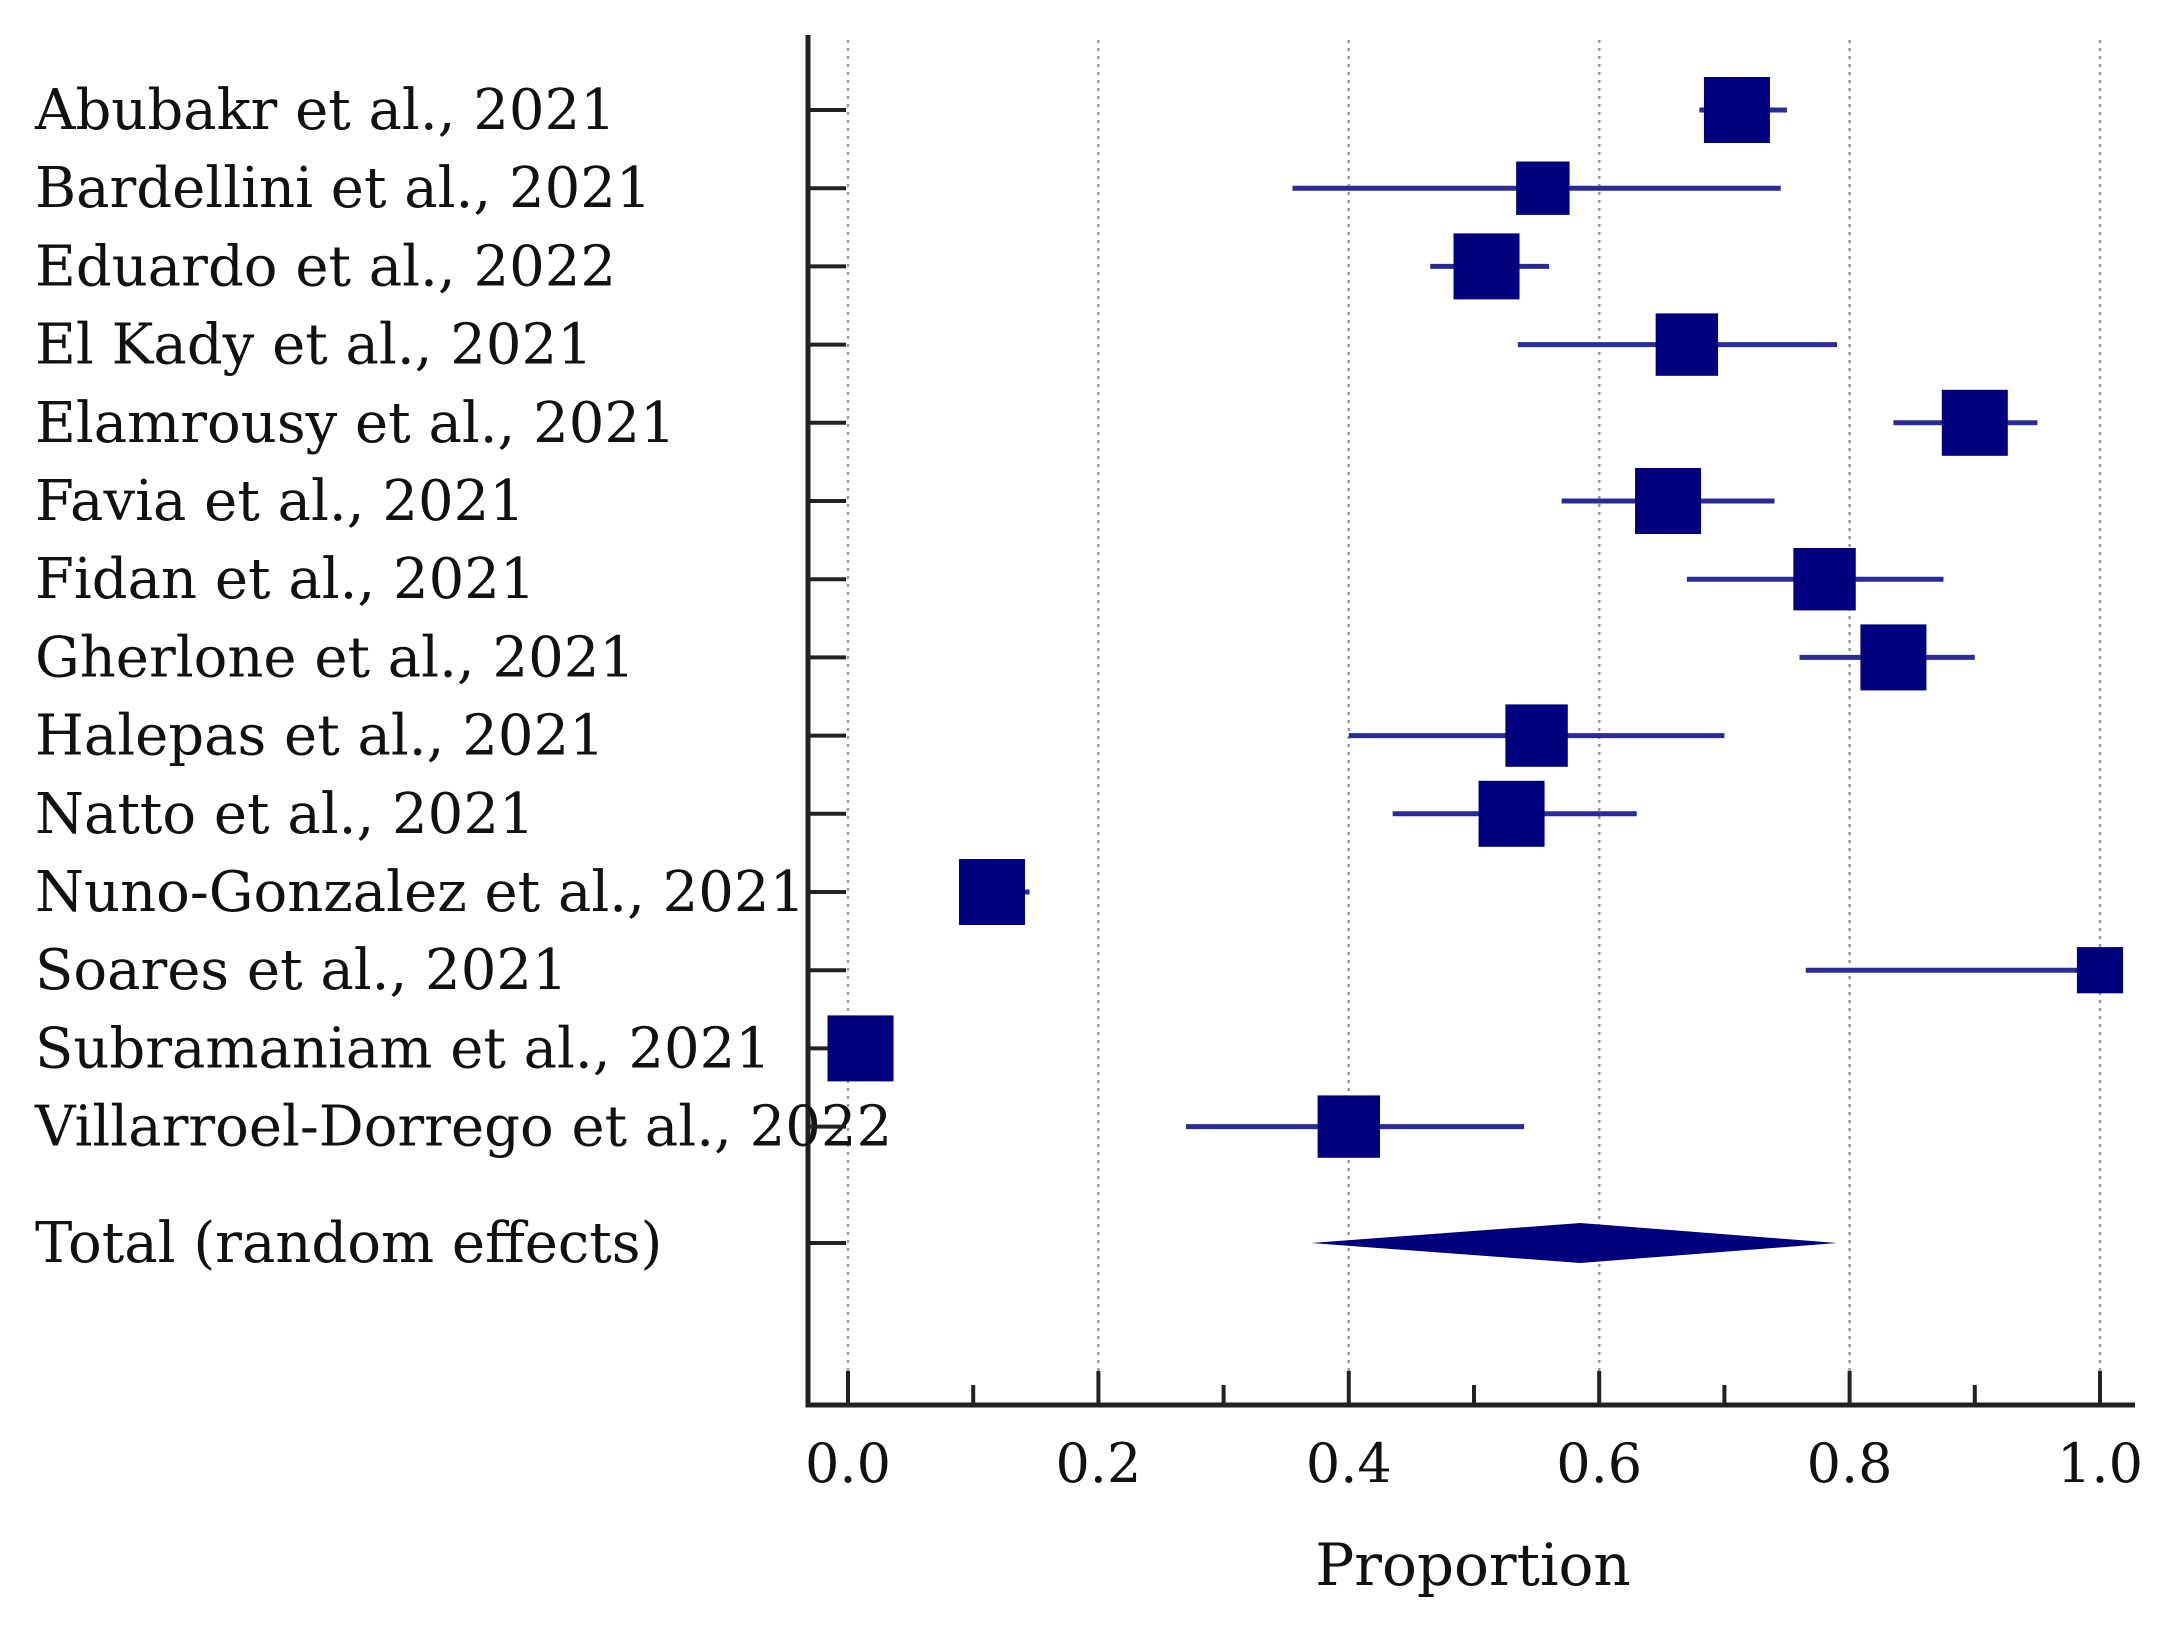  Describe the element at coordinates (285, 814) in the screenshot. I see `study-label: Natto et al., 2021` at that location.